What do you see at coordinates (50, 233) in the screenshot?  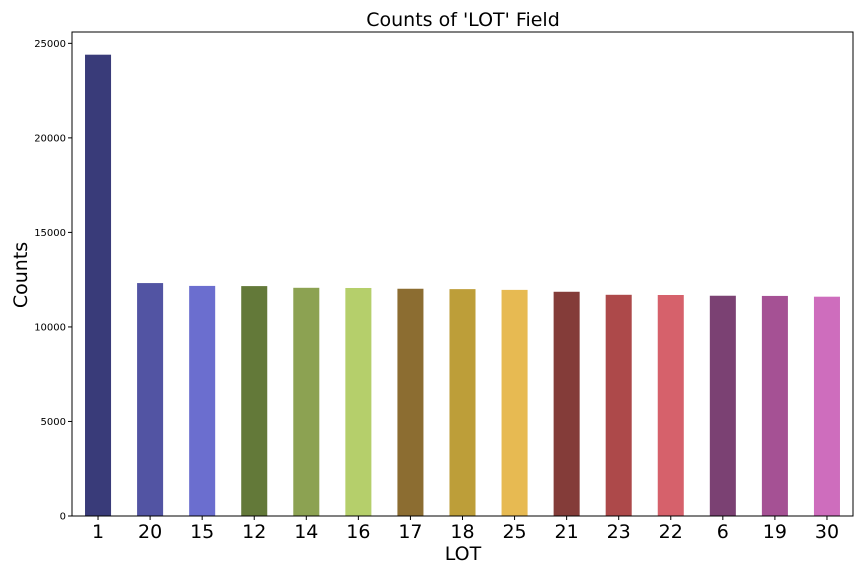 I see `y-tick-label: 15000` at bounding box center [50, 233].